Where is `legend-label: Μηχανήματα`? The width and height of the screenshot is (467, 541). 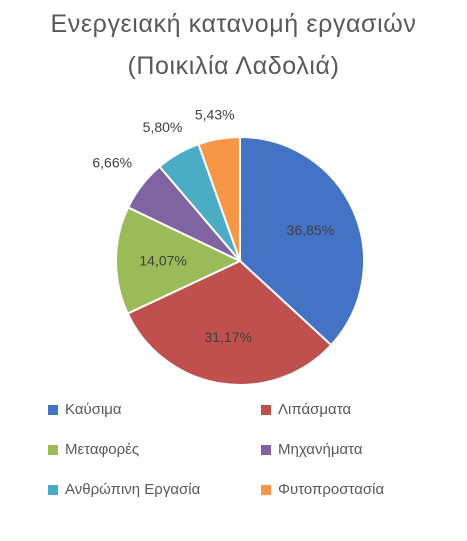
legend-label: Μηχανήματα is located at coordinates (320, 449).